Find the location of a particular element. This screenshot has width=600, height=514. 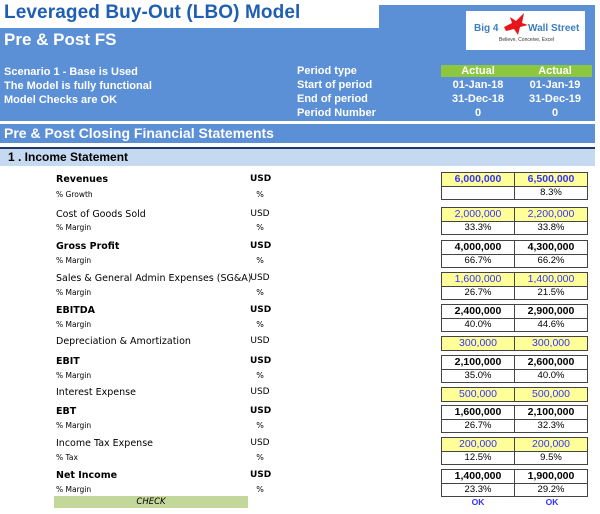

tax-label: Income Tax Expense is located at coordinates (104, 443).